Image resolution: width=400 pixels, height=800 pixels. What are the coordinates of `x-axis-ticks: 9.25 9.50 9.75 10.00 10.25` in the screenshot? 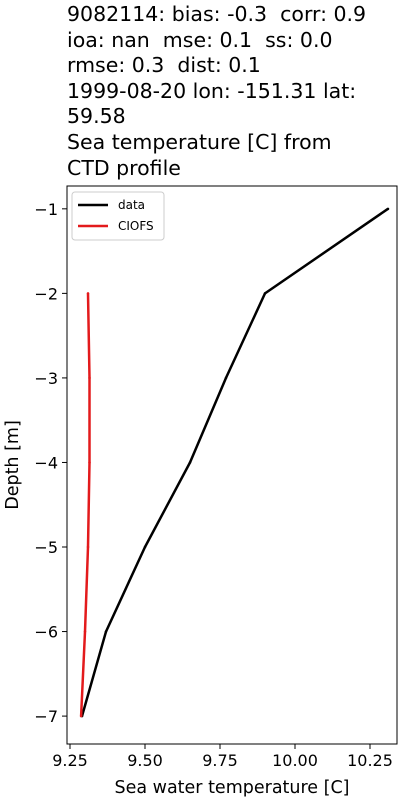 It's located at (222, 757).